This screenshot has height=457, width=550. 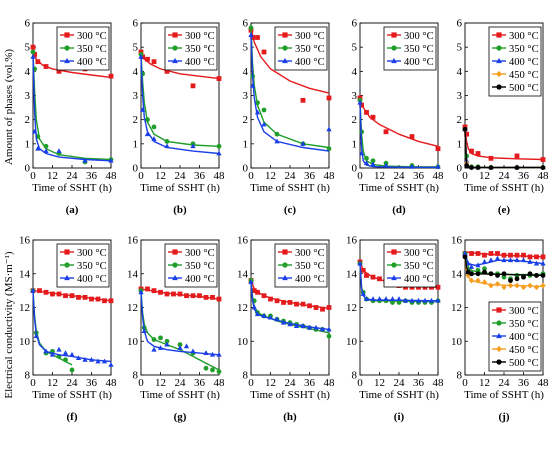 What do you see at coordinates (399, 417) in the screenshot?
I see `panel-label: (i)` at bounding box center [399, 417].